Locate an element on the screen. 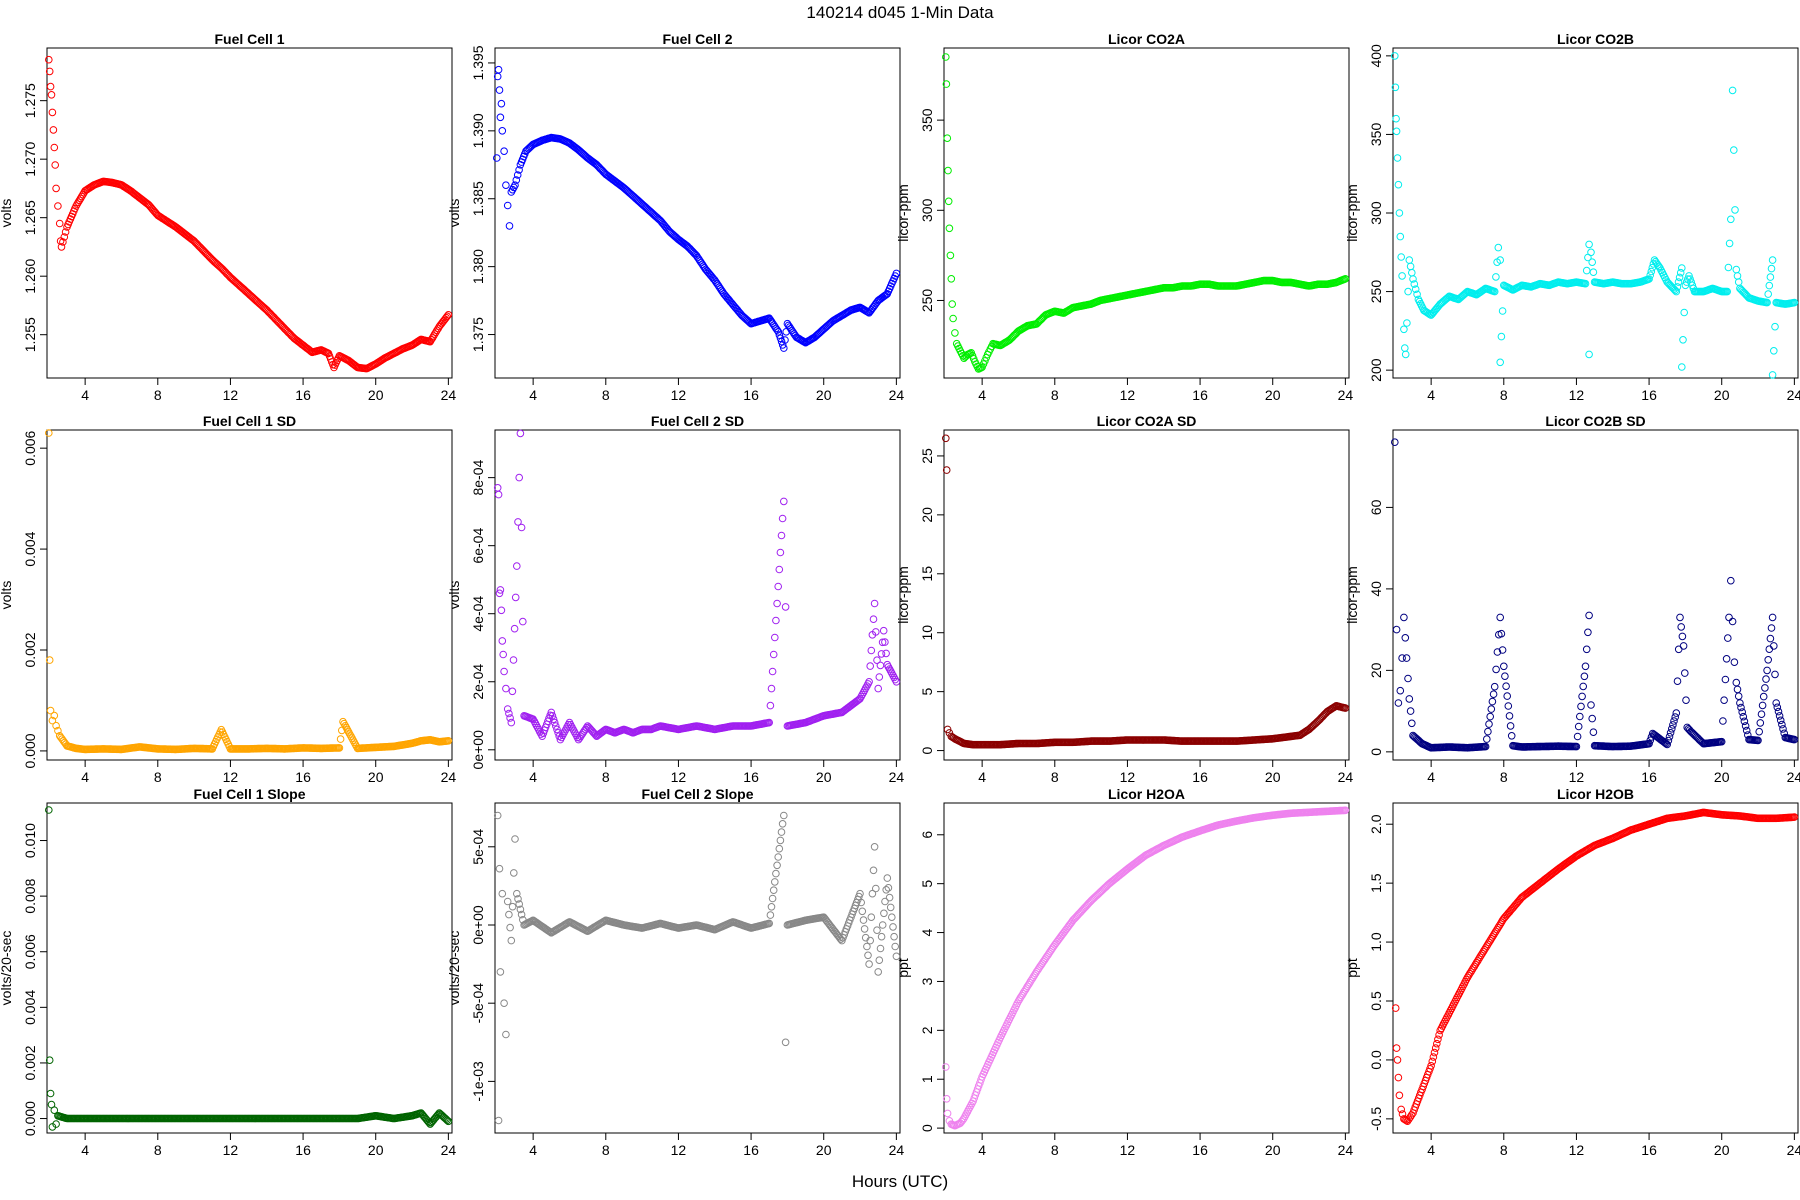  y-tick-label: 20 is located at coordinates (927, 515).